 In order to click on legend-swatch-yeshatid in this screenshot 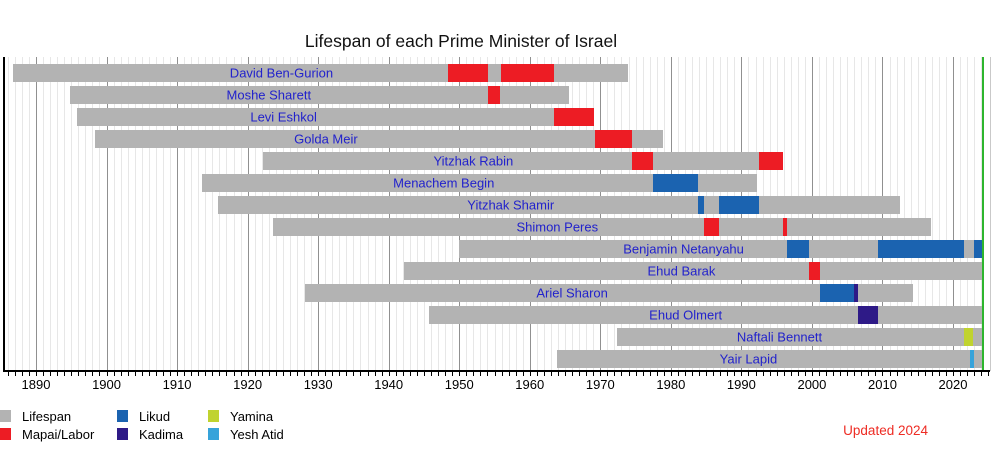, I will do `click(213, 433)`.